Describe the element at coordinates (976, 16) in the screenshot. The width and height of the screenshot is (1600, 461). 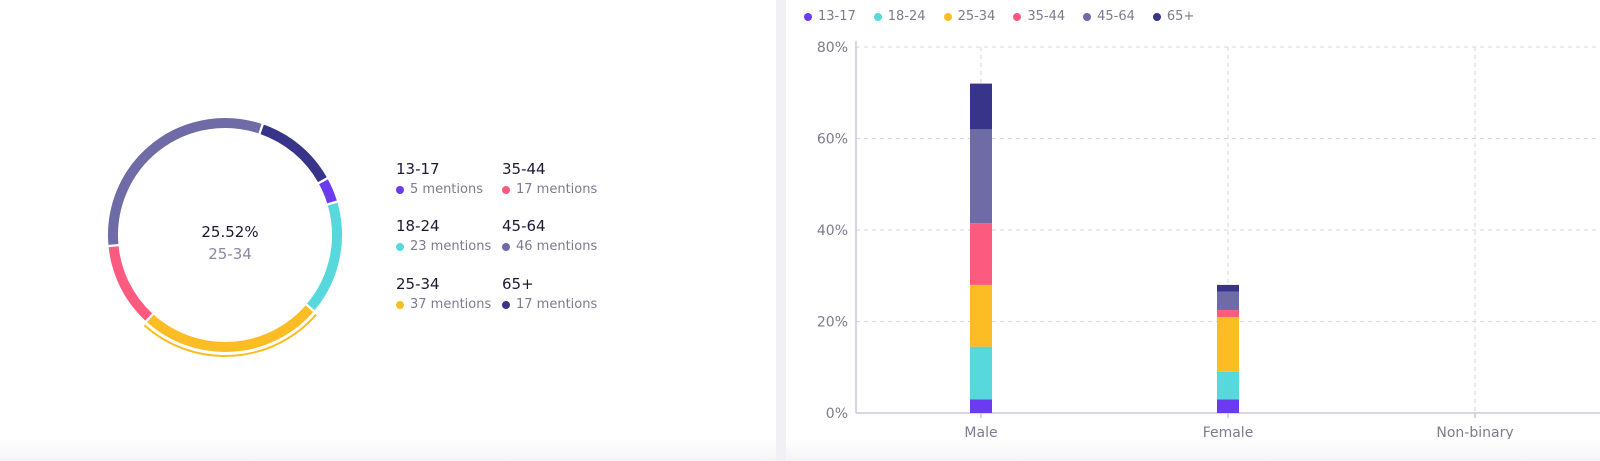
I see `bar-legend-label: 25-34` at that location.